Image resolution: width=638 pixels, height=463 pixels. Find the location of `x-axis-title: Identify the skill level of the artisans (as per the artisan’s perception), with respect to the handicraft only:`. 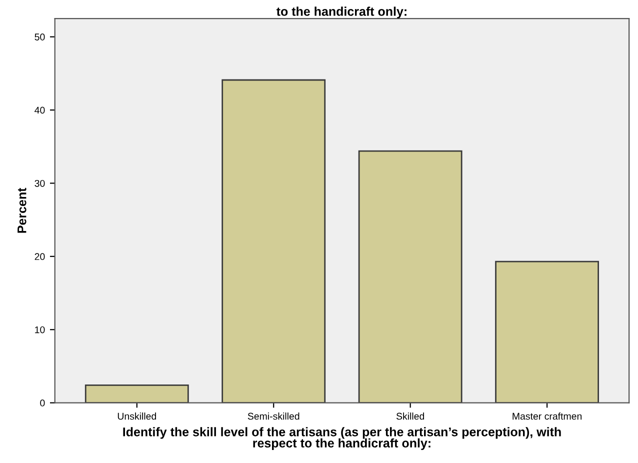

x-axis-title: Identify the skill level of the artisans (as per the artisan’s perception), with respect to the handicraft only: is located at coordinates (342, 438).